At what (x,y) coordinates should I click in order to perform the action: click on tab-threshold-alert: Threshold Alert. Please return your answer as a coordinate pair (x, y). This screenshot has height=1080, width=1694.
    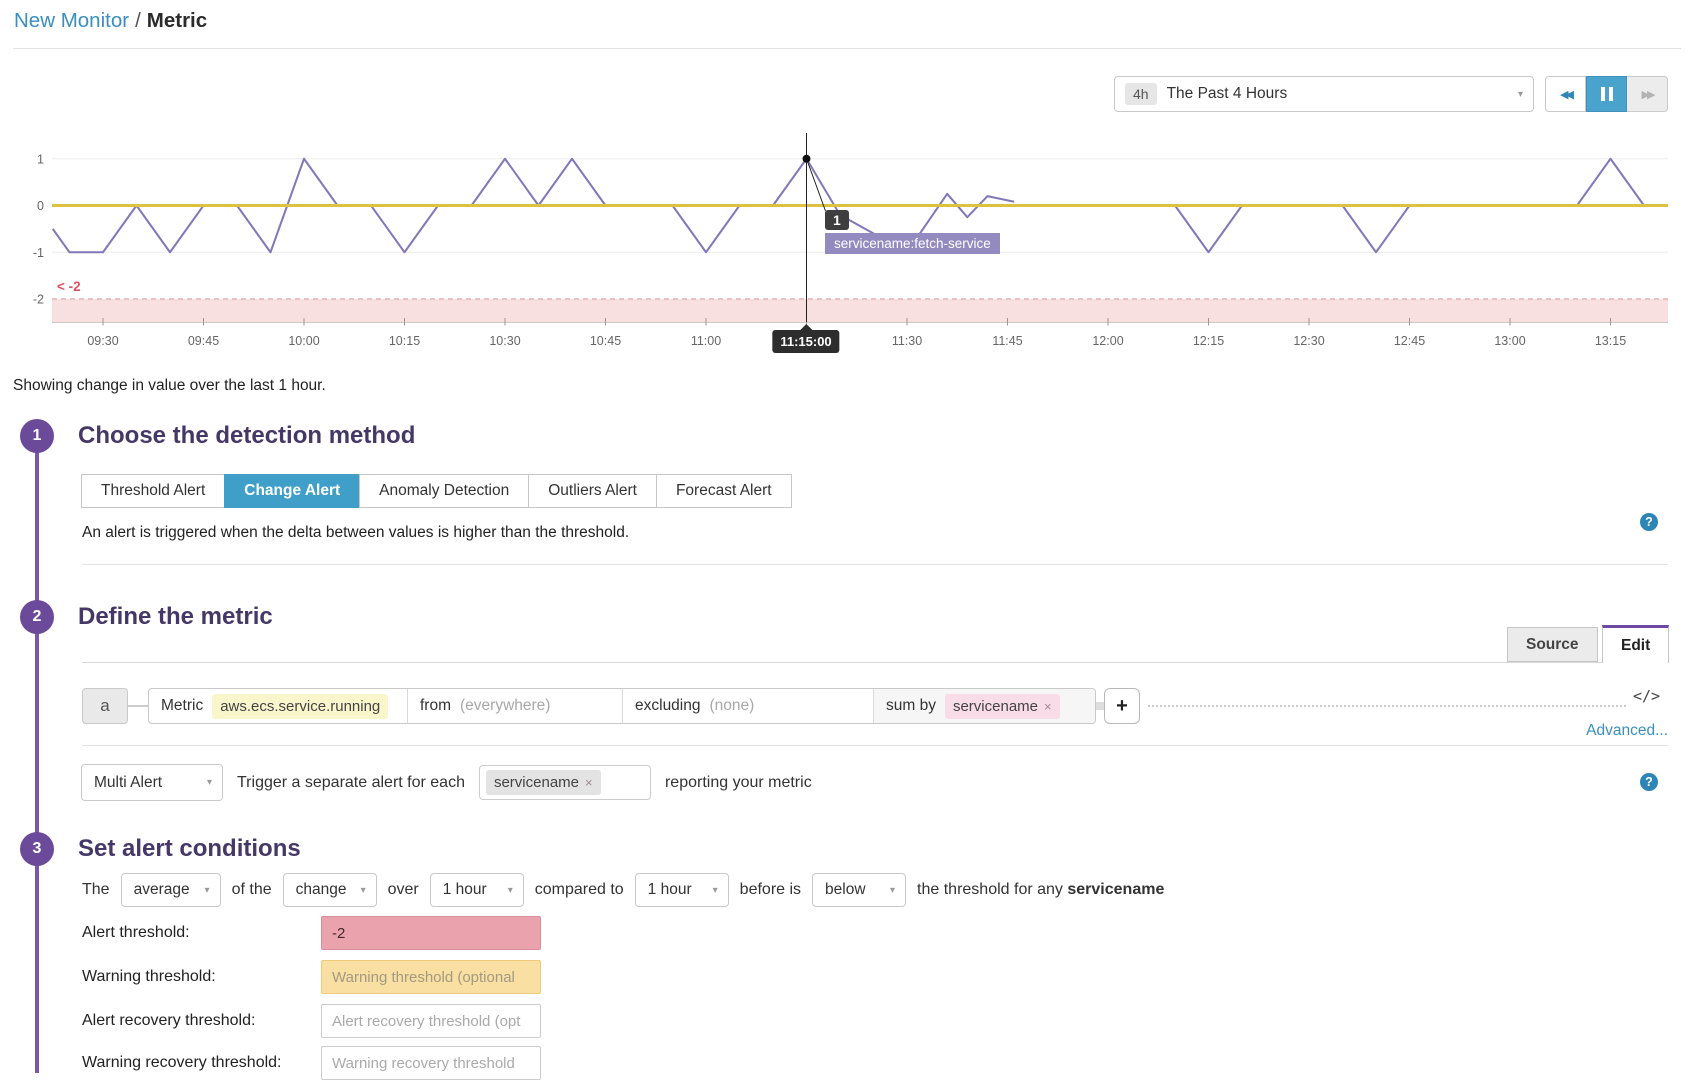
    Looking at the image, I should click on (153, 491).